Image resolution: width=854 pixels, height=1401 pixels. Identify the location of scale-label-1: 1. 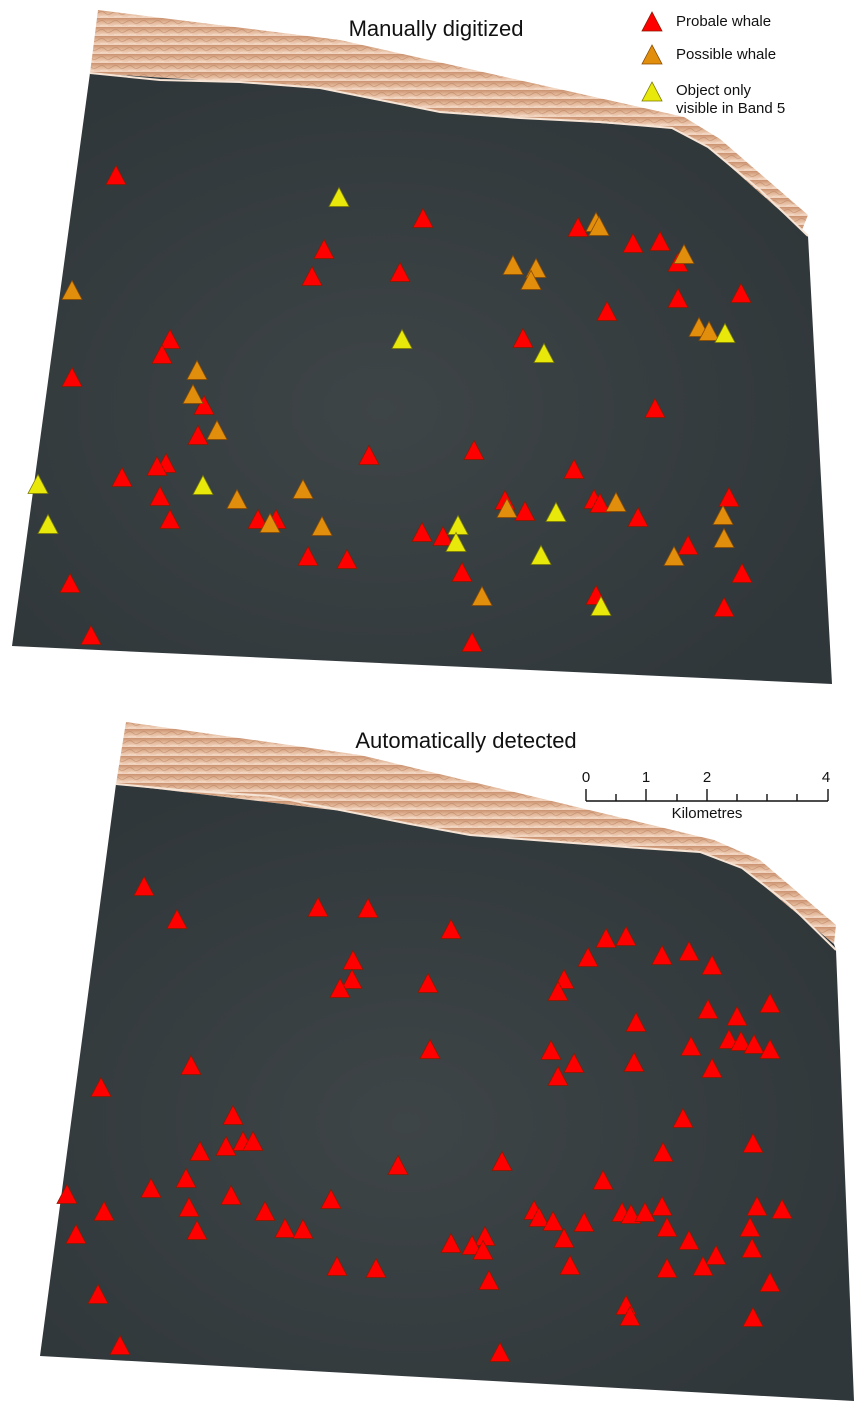
(646, 777).